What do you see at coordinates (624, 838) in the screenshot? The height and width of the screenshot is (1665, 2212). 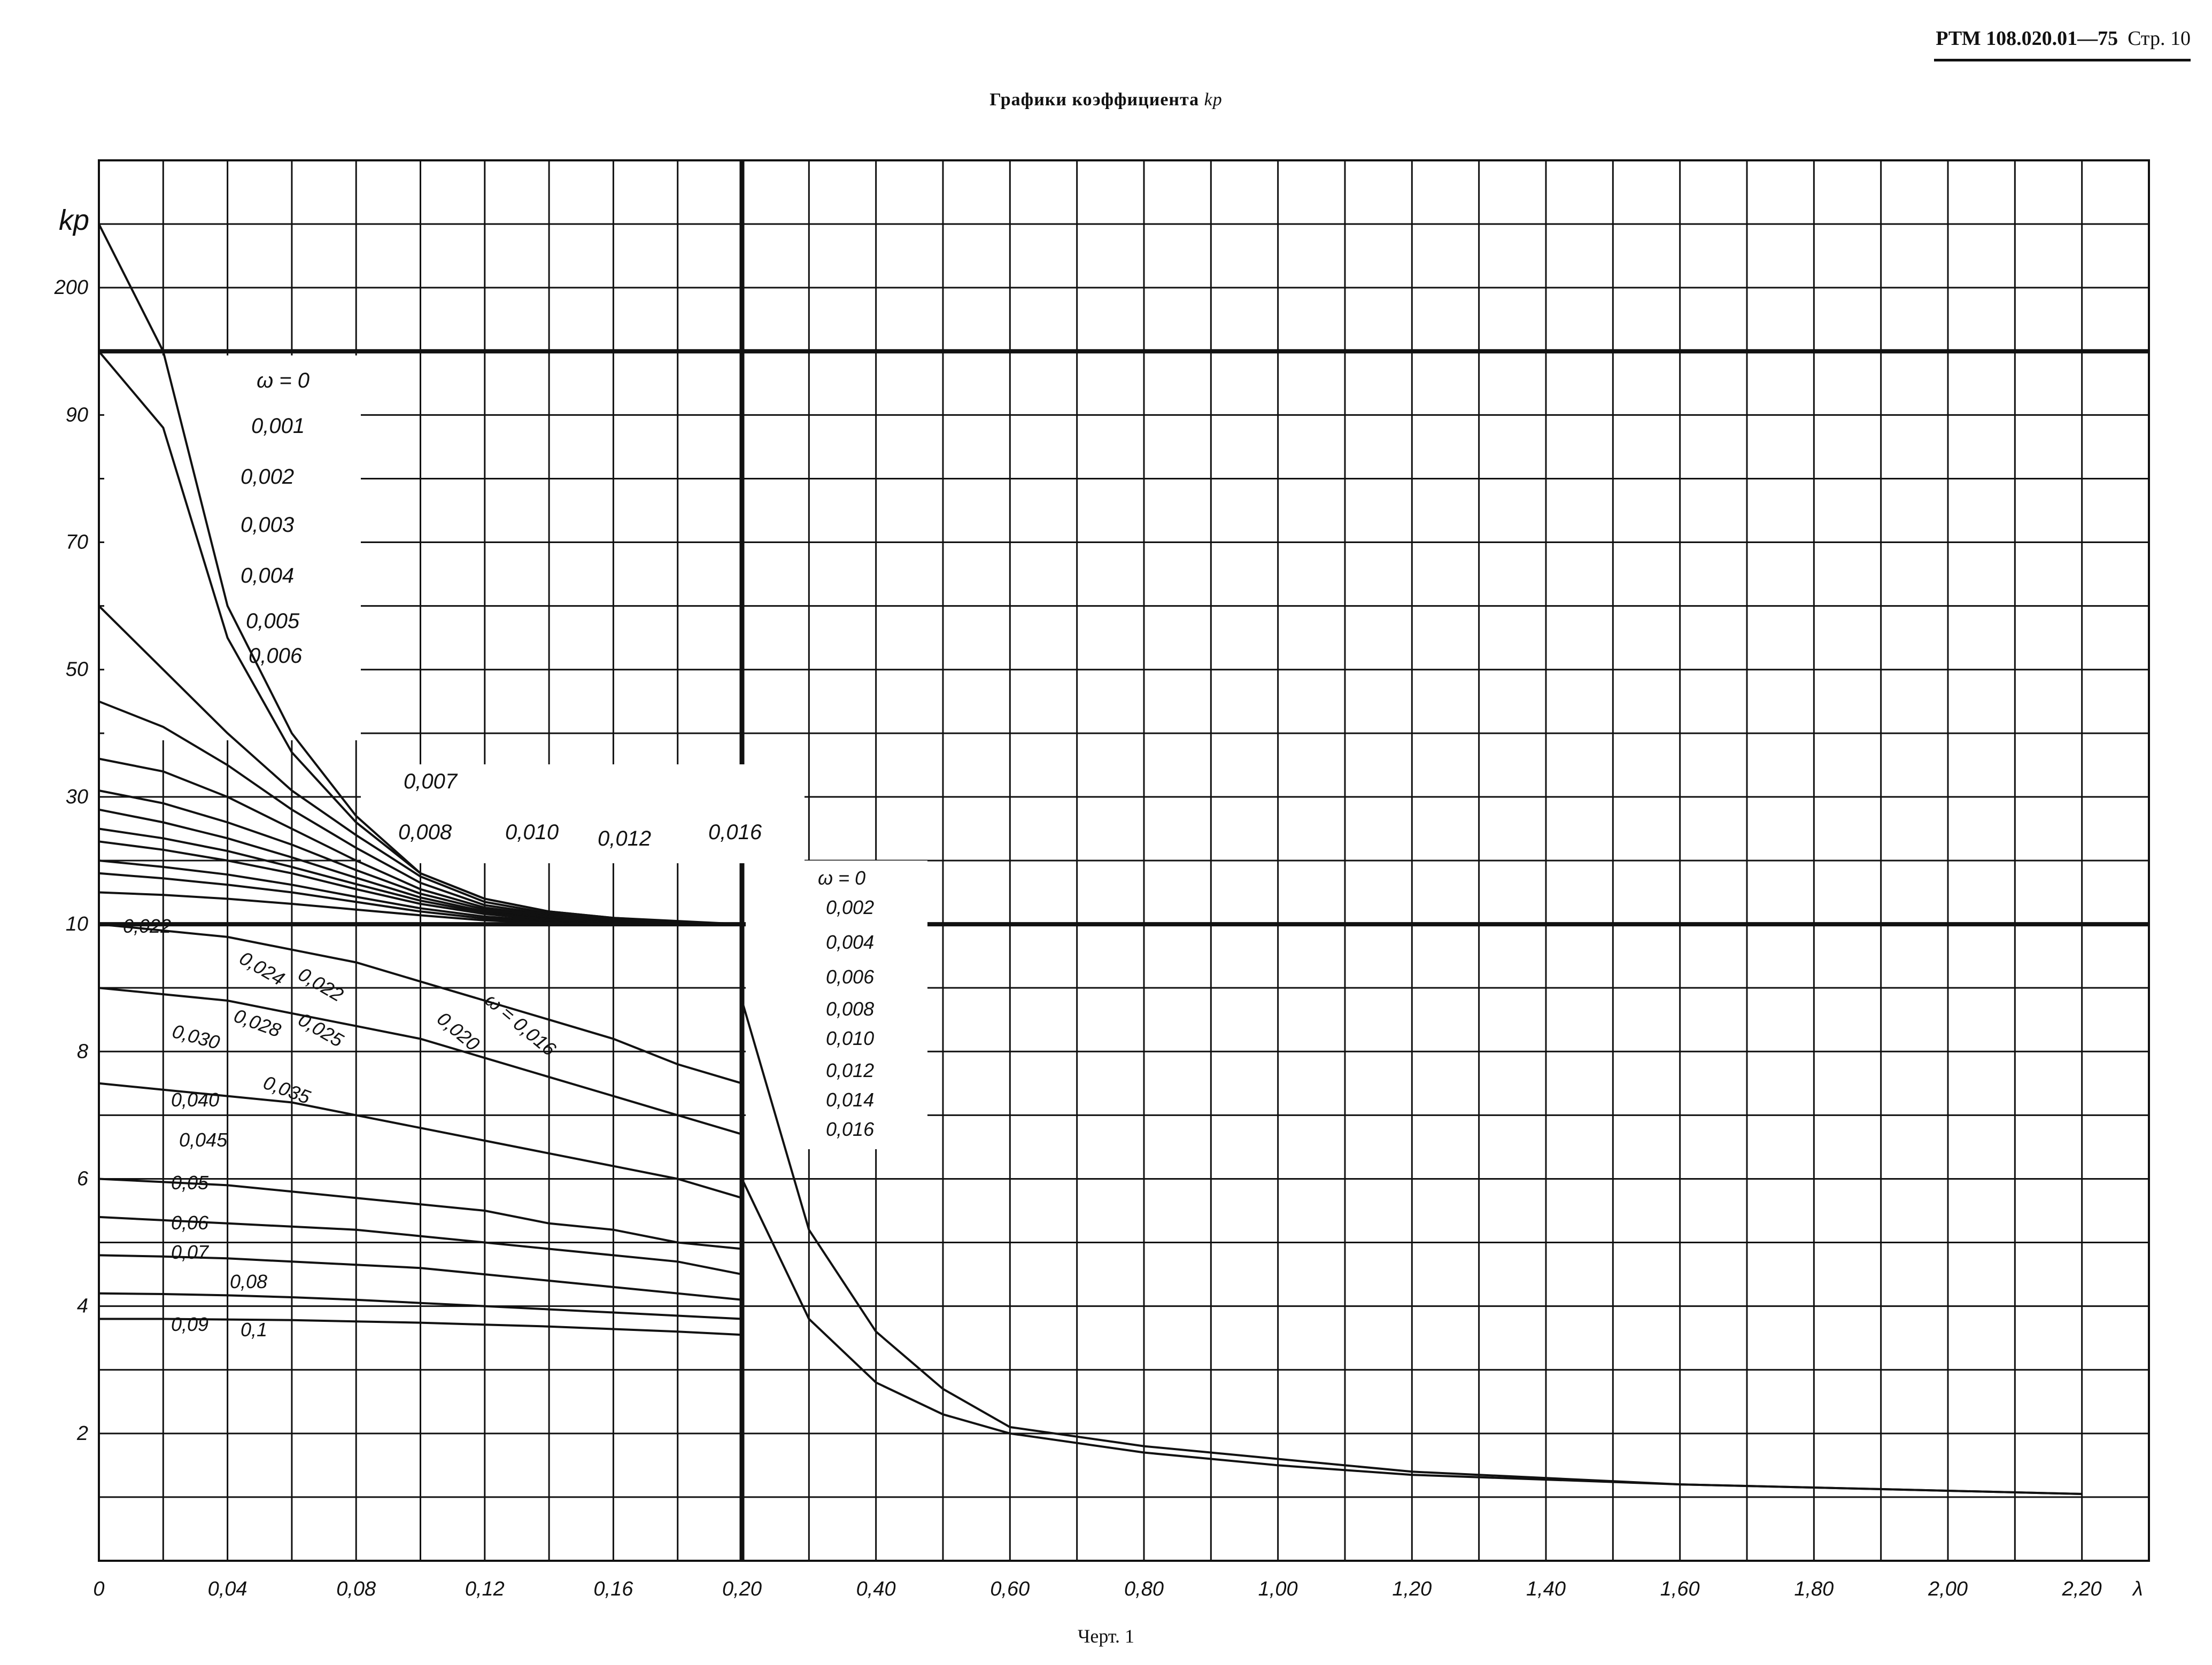 I see `legend-left-label: 0,012` at bounding box center [624, 838].